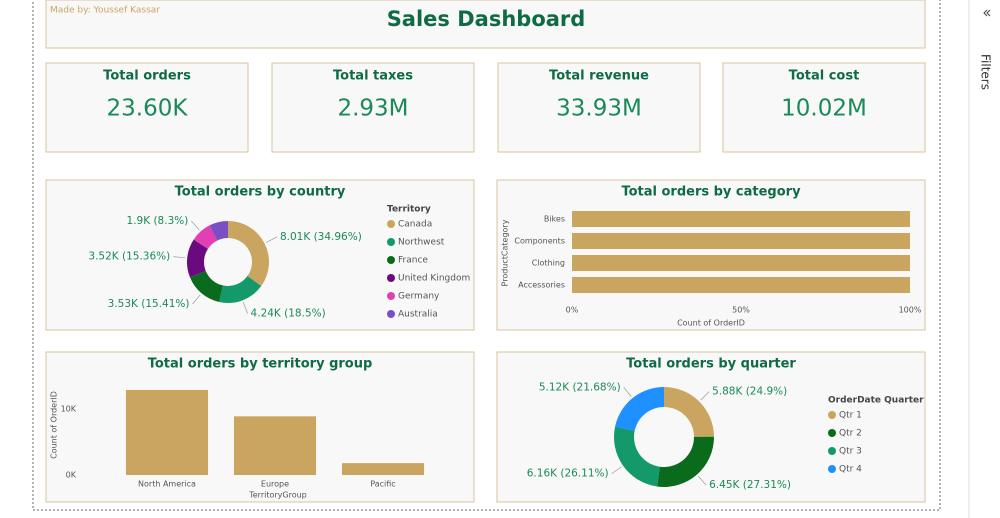  I want to click on x-tick-label: North America, so click(167, 484).